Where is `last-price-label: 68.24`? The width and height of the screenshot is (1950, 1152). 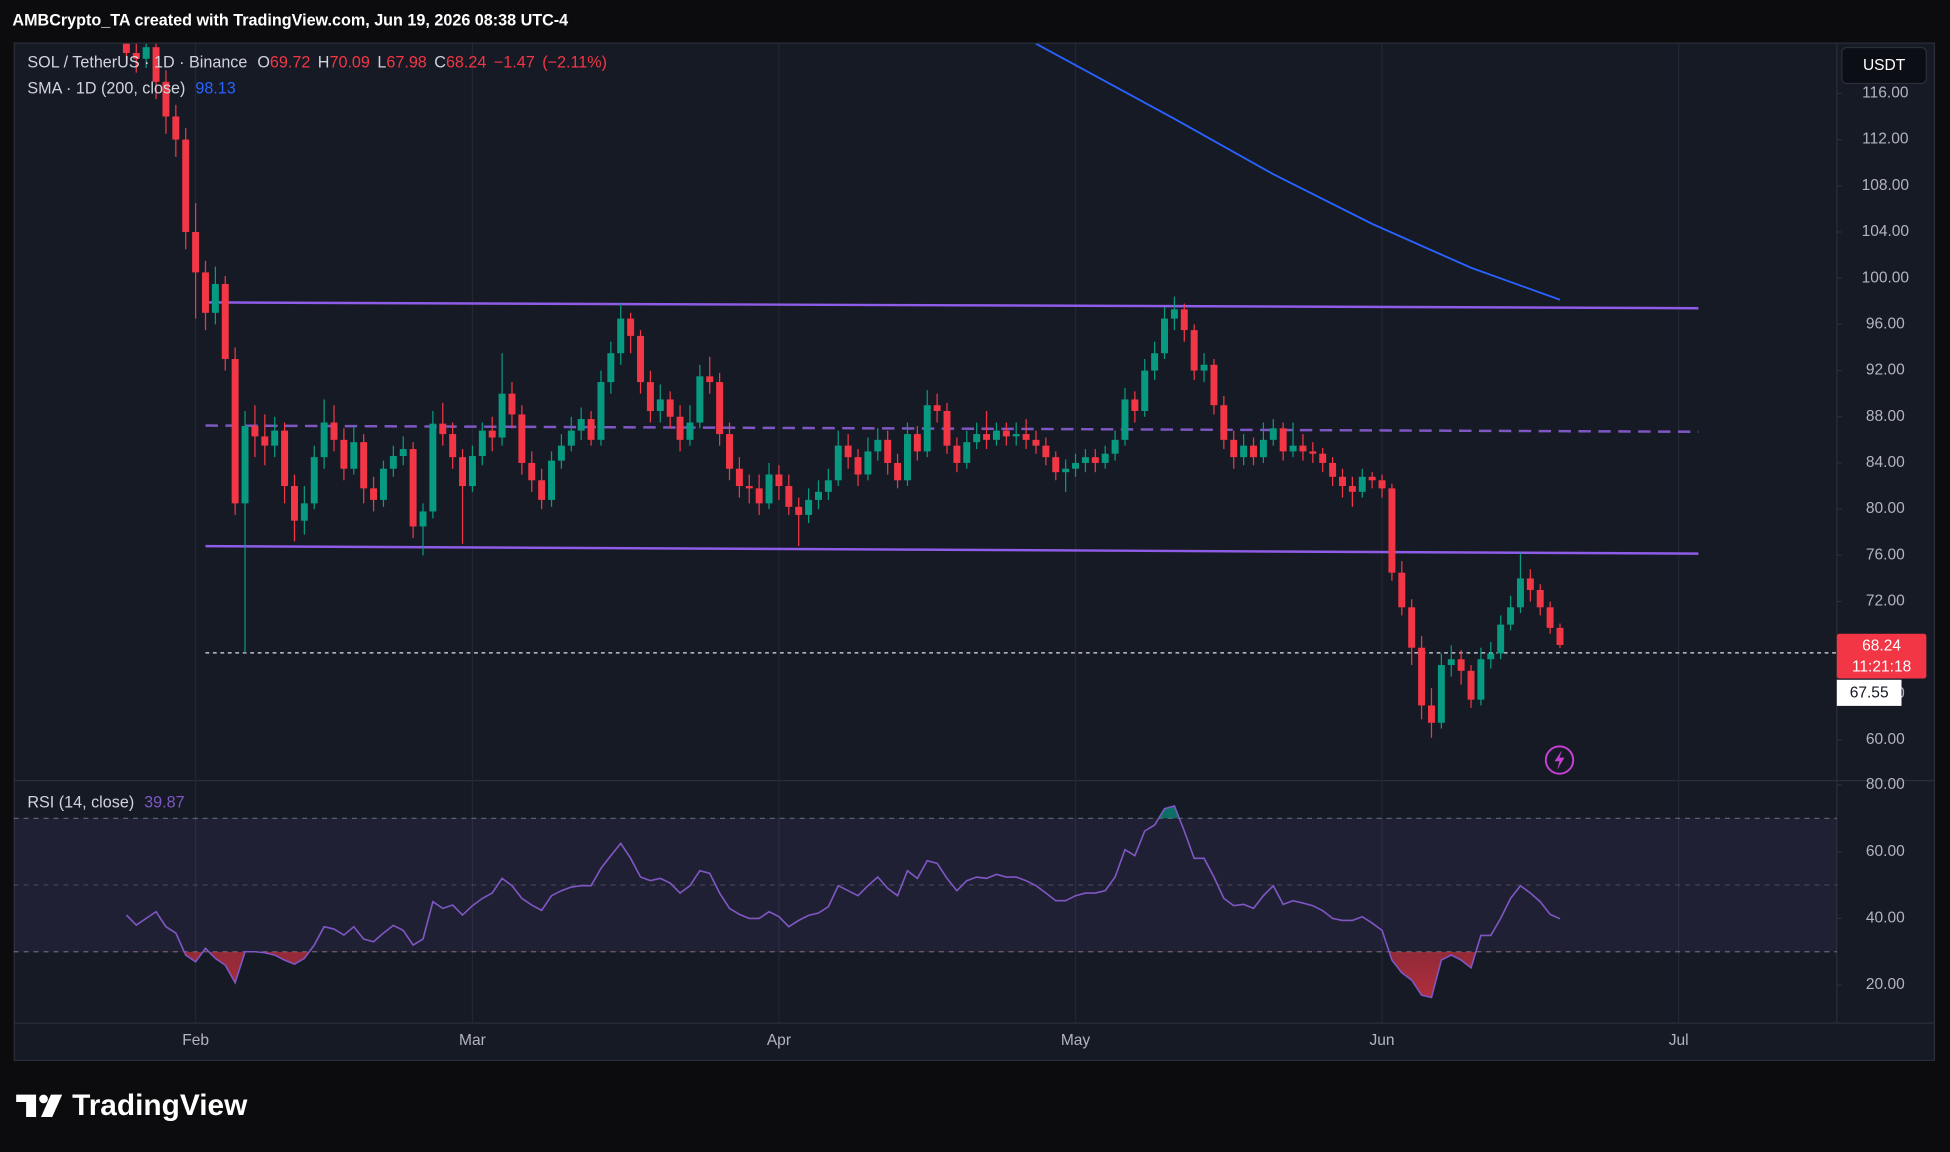 last-price-label: 68.24 is located at coordinates (1881, 645).